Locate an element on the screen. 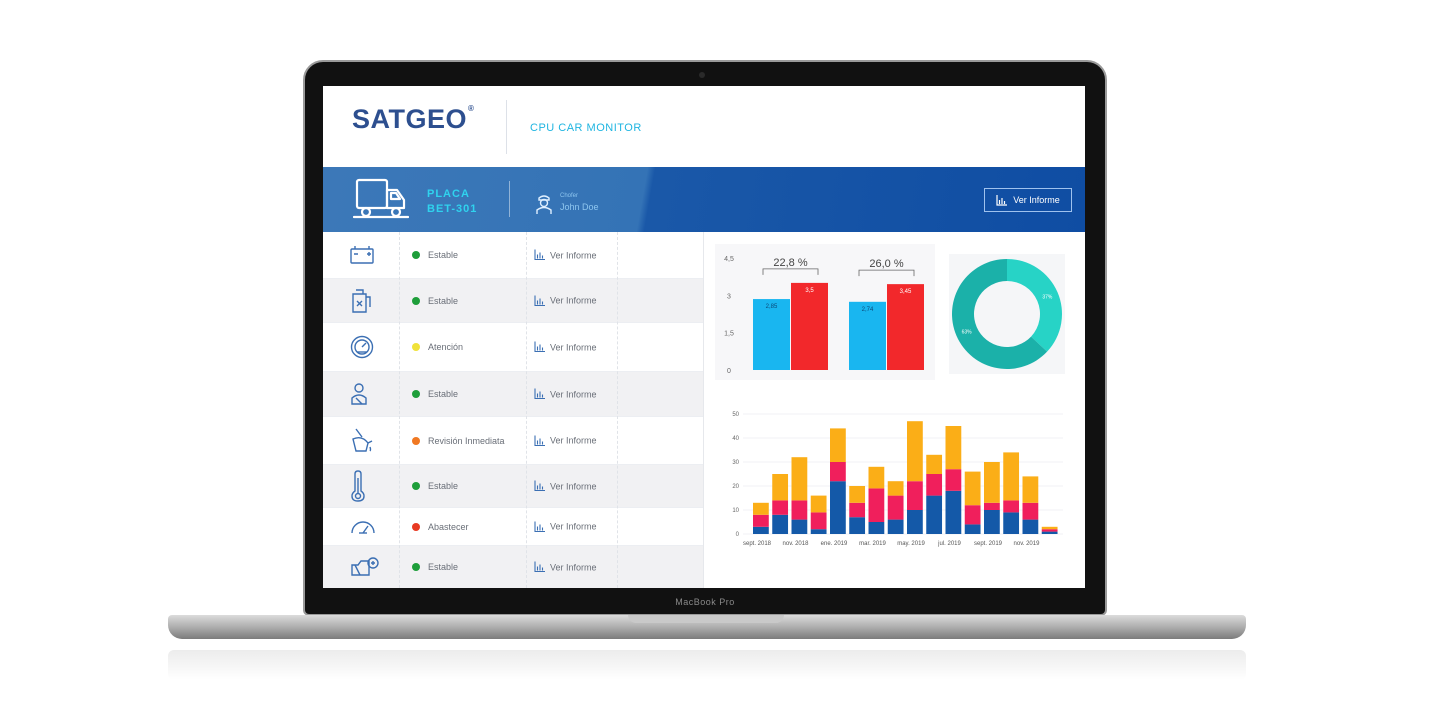 This screenshot has height=720, width=1440. app-header: SATGEO® CPU CAR MONITOR is located at coordinates (704, 126).